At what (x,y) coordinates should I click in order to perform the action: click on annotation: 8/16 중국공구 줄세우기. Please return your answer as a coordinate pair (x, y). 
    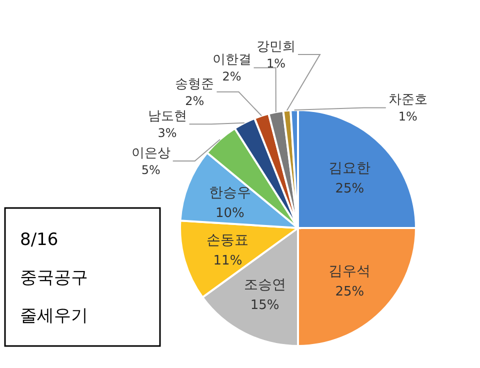
    Looking at the image, I should click on (54, 278).